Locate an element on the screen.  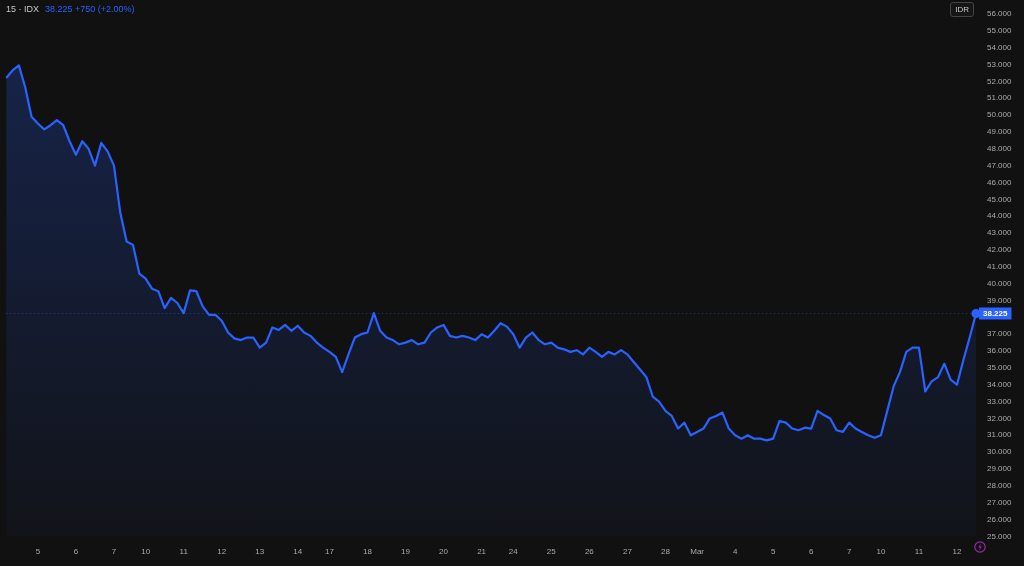
y-tick-label: 27.000 is located at coordinates (1000, 502).